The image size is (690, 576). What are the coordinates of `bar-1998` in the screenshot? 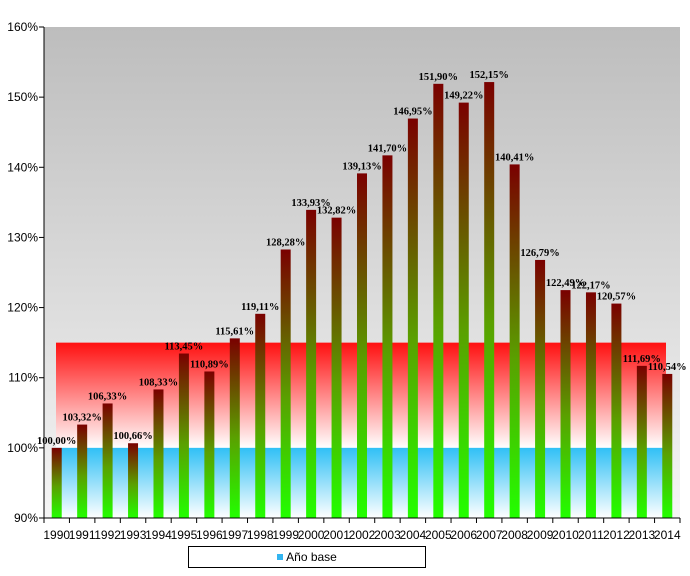 It's located at (260, 415).